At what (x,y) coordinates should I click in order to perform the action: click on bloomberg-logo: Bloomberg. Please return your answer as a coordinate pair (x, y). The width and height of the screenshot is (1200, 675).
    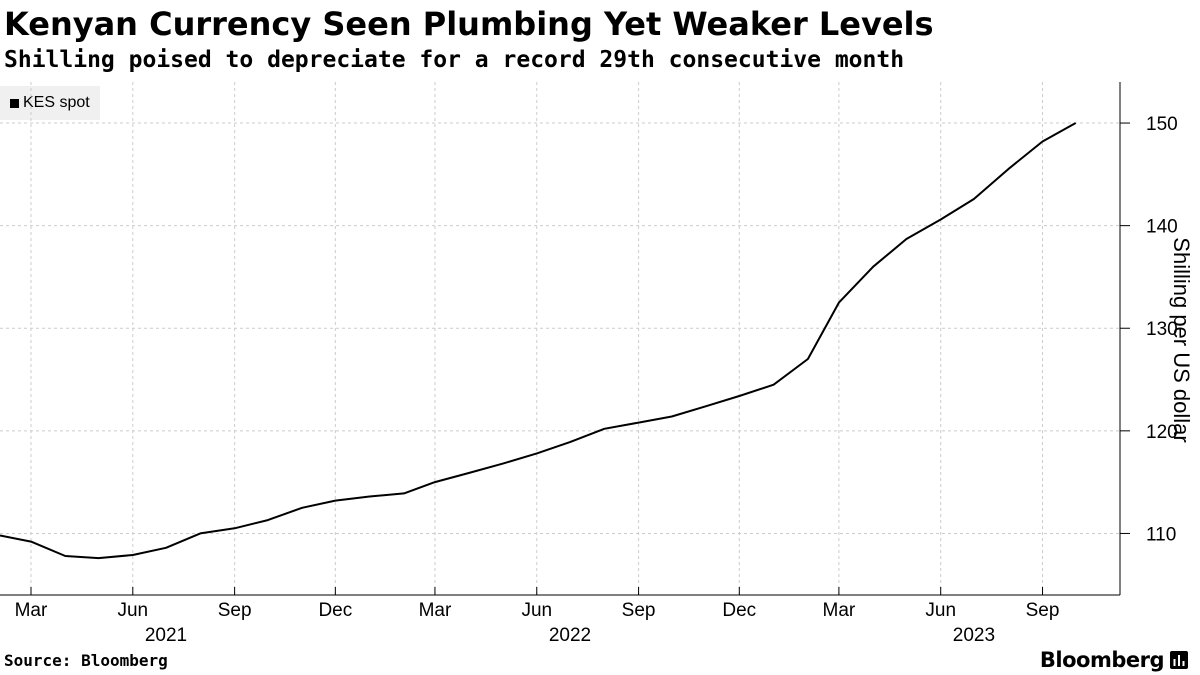
    Looking at the image, I should click on (1114, 660).